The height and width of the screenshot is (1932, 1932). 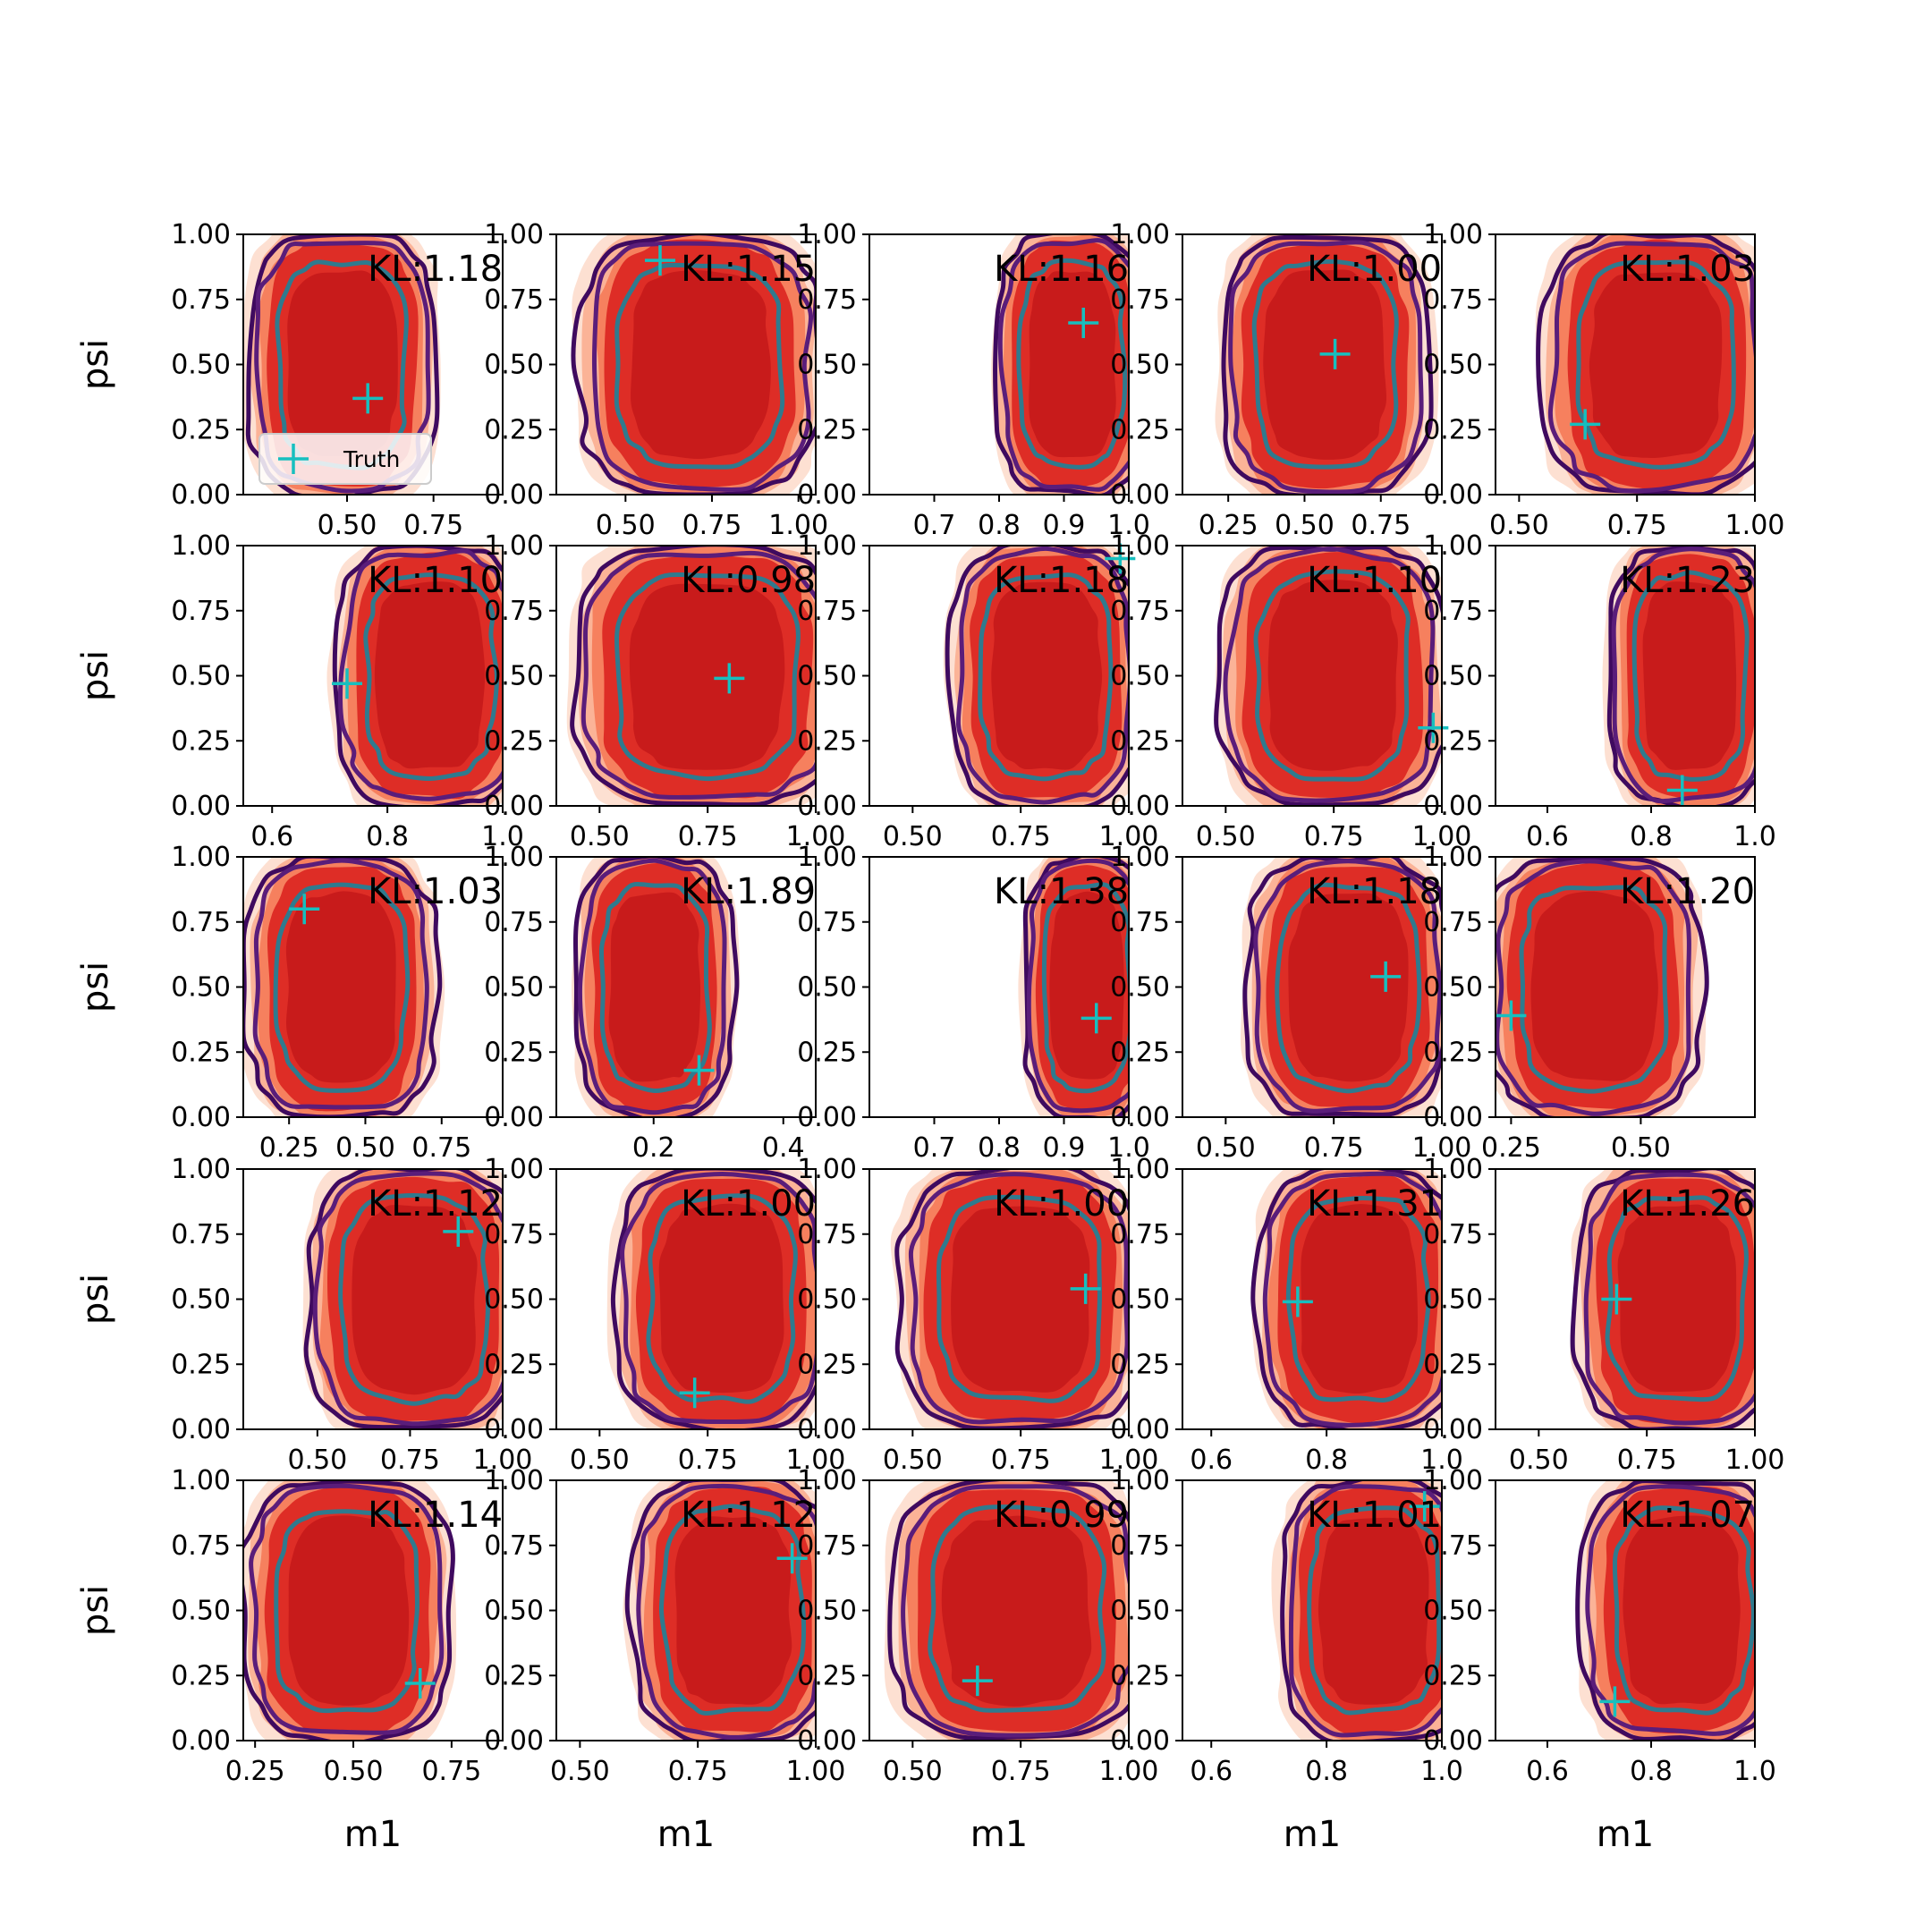 I want to click on x-tick-label: 0.2, so click(x=653, y=1148).